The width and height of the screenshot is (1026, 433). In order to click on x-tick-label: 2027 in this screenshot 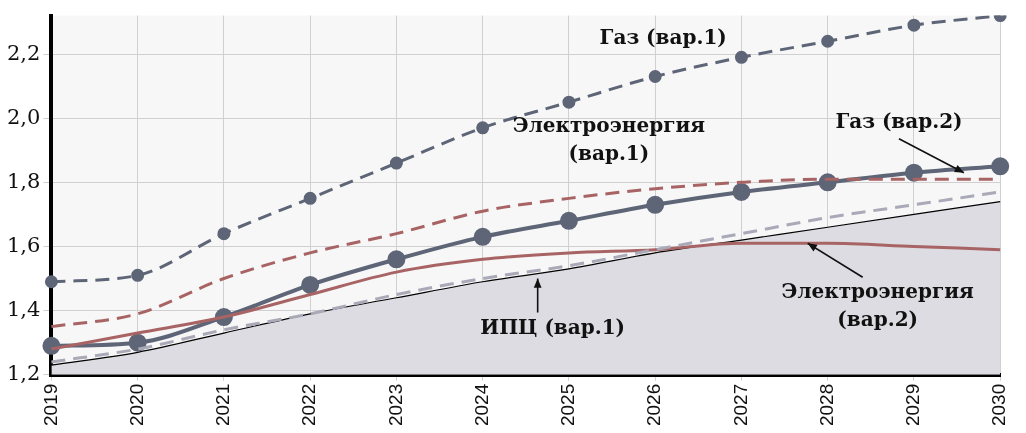, I will do `click(740, 405)`.